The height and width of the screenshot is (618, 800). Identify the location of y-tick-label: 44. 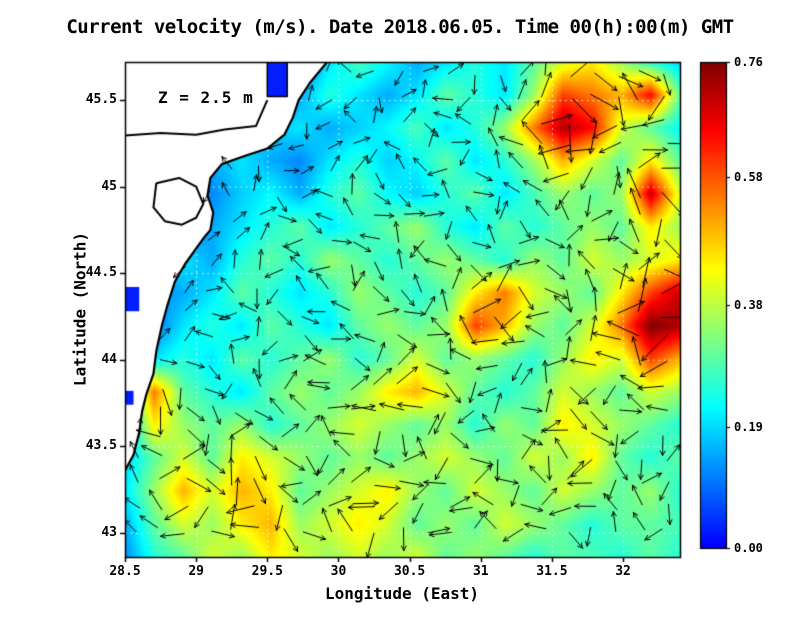
(109, 359).